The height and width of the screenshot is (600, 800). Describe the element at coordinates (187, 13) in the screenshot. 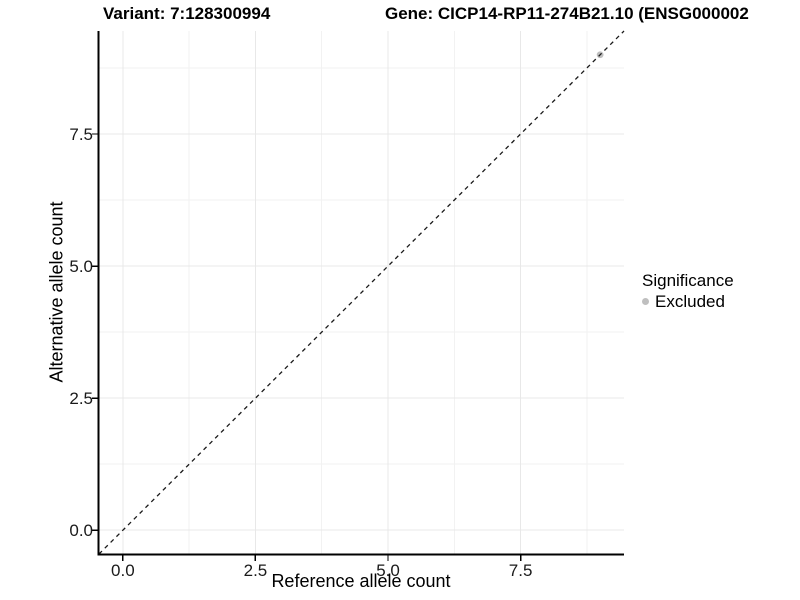

I see `variant-title: Variant: 7:128300994` at that location.